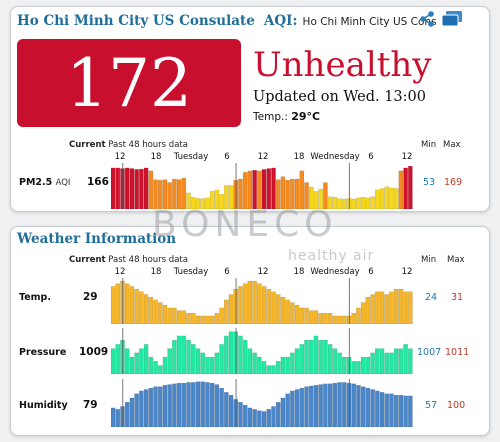  Describe the element at coordinates (262, 403) in the screenshot. I see `humidity-sparkline` at that location.